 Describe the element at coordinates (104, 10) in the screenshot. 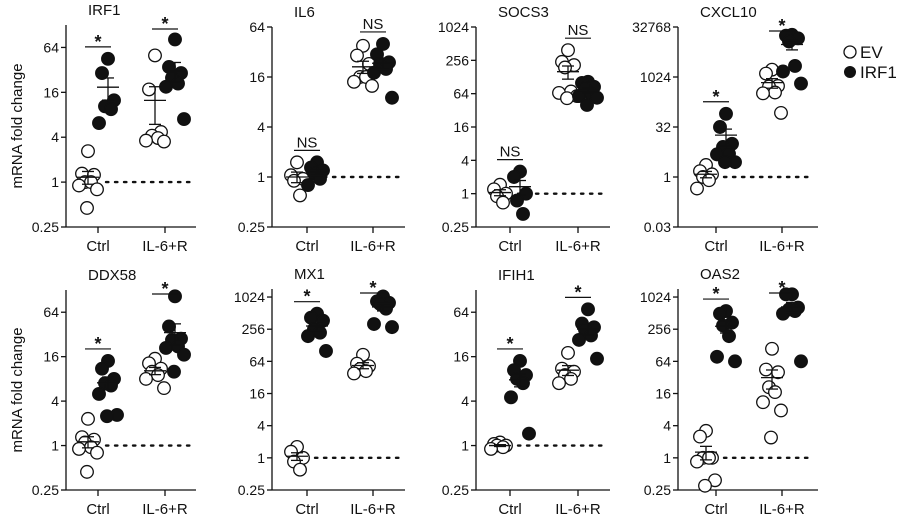

I see `panel-title: IRF1` at that location.